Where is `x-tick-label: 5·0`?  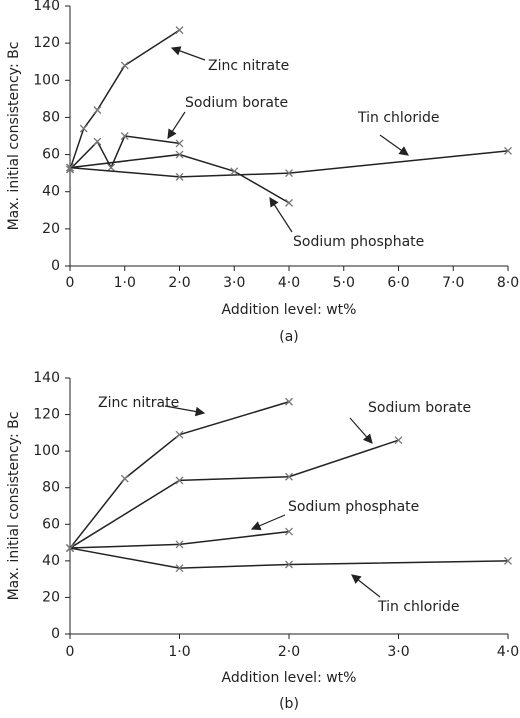
x-tick-label: 5·0 is located at coordinates (344, 283).